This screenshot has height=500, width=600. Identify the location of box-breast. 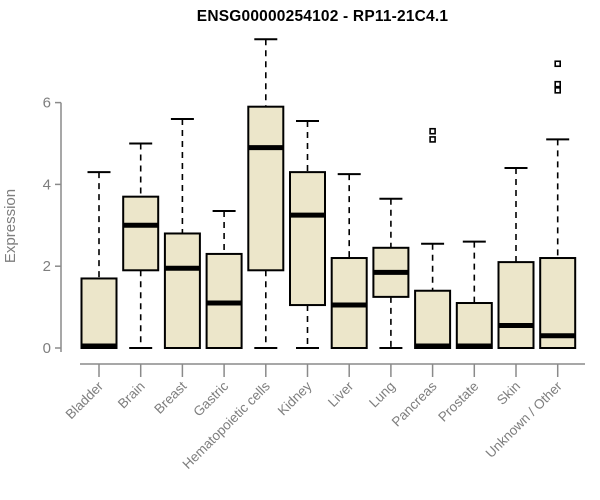
(182, 290).